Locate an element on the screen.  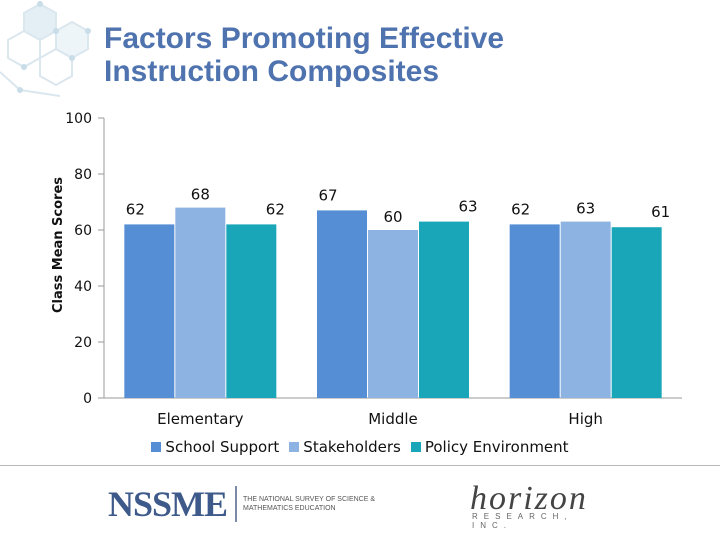
x-category-label: High is located at coordinates (585, 419).